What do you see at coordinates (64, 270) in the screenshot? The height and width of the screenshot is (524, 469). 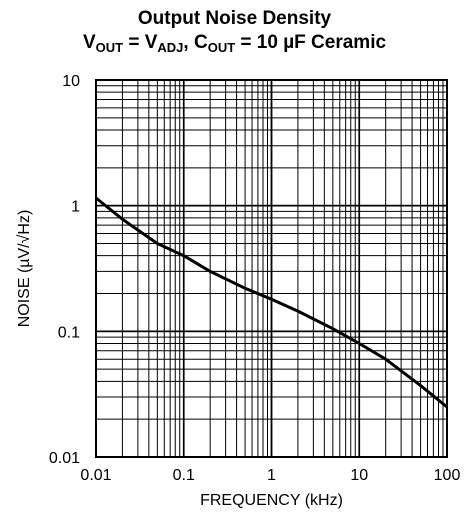 I see `y-tick-labels: 0.01 0.1 1 10` at bounding box center [64, 270].